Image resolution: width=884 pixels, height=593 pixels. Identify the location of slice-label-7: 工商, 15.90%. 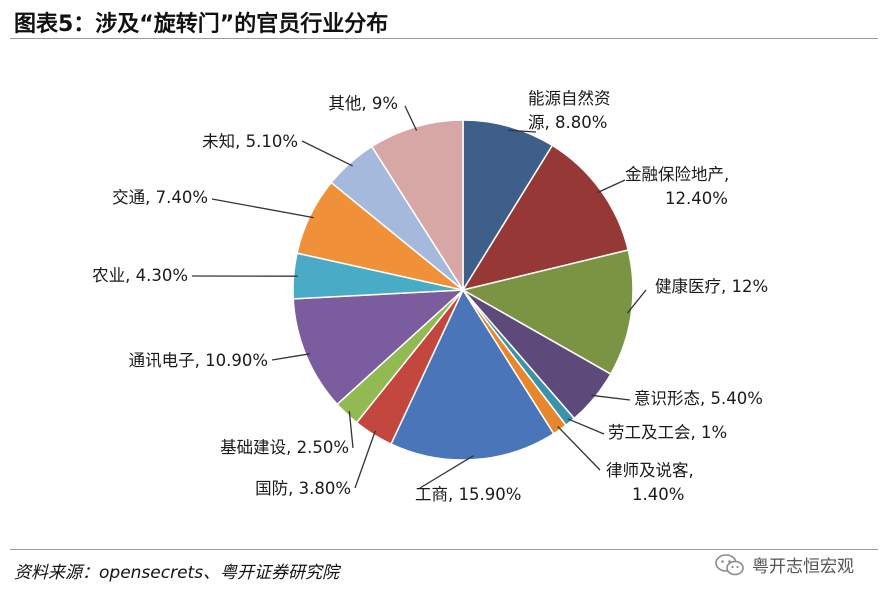
(468, 494).